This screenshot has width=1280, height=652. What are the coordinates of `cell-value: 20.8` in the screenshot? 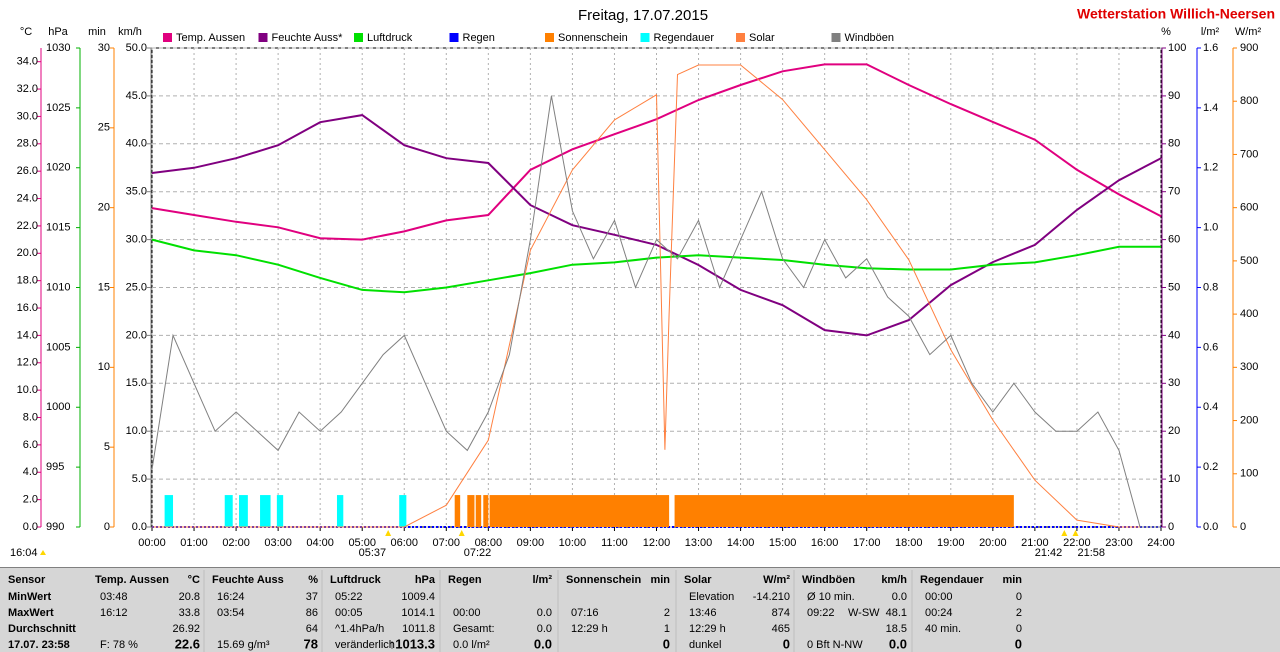 It's located at (189, 597).